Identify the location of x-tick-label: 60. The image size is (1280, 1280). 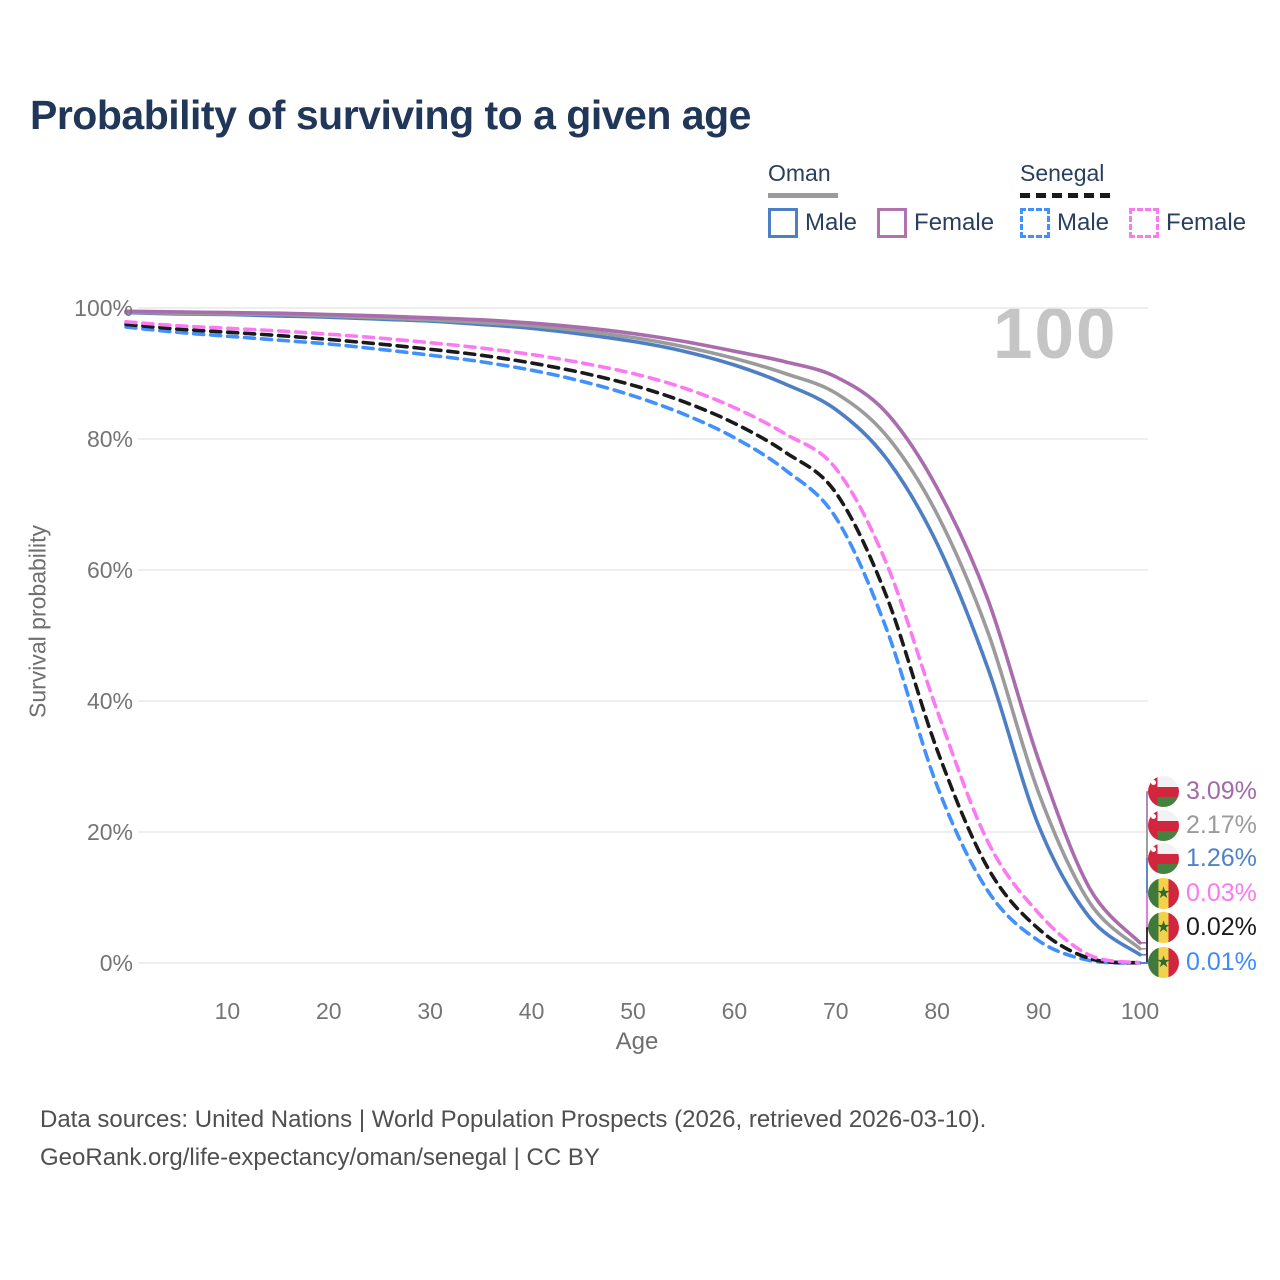
(734, 1011).